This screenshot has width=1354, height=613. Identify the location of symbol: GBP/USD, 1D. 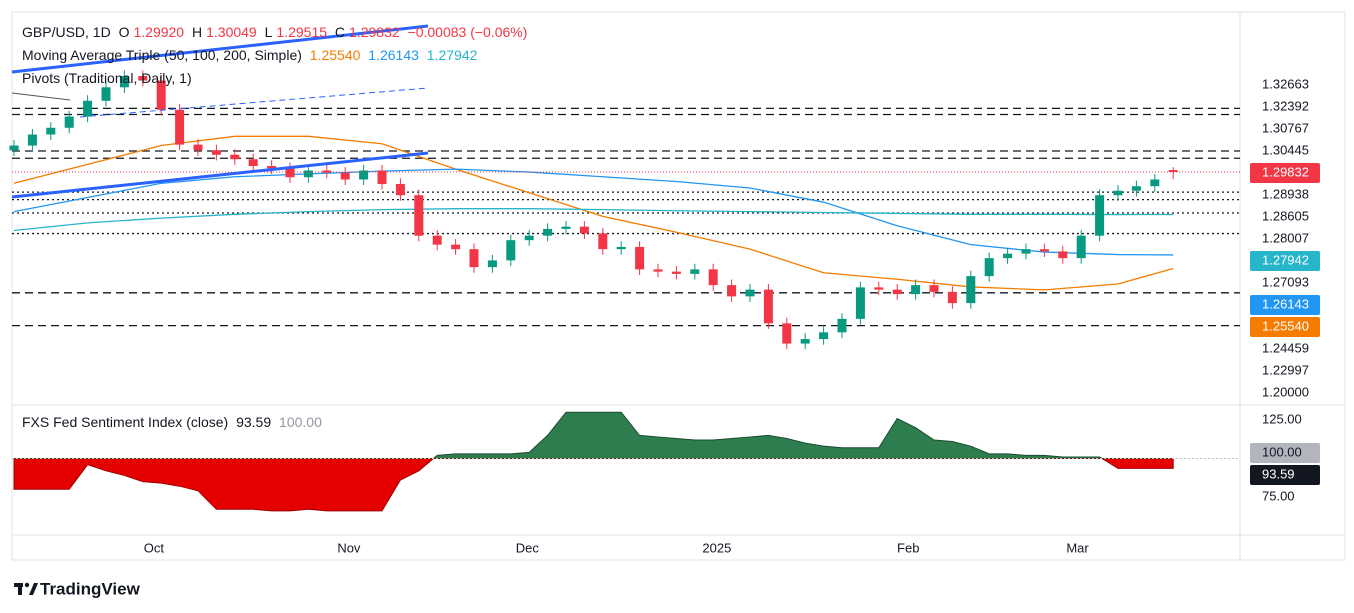
(66, 32).